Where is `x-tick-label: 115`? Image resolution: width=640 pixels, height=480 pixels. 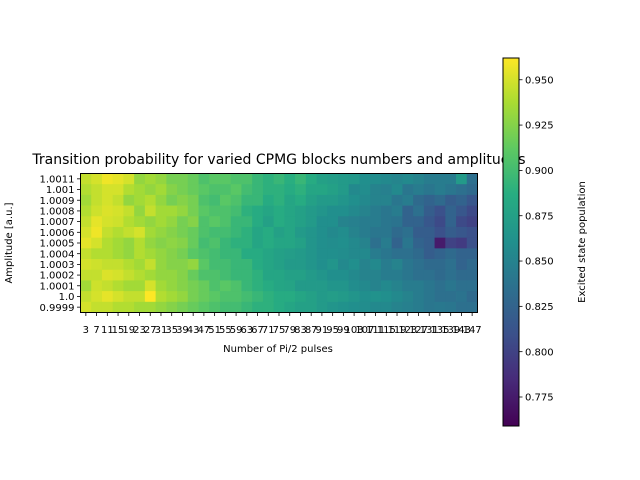
x-tick-label: 115 is located at coordinates (386, 330).